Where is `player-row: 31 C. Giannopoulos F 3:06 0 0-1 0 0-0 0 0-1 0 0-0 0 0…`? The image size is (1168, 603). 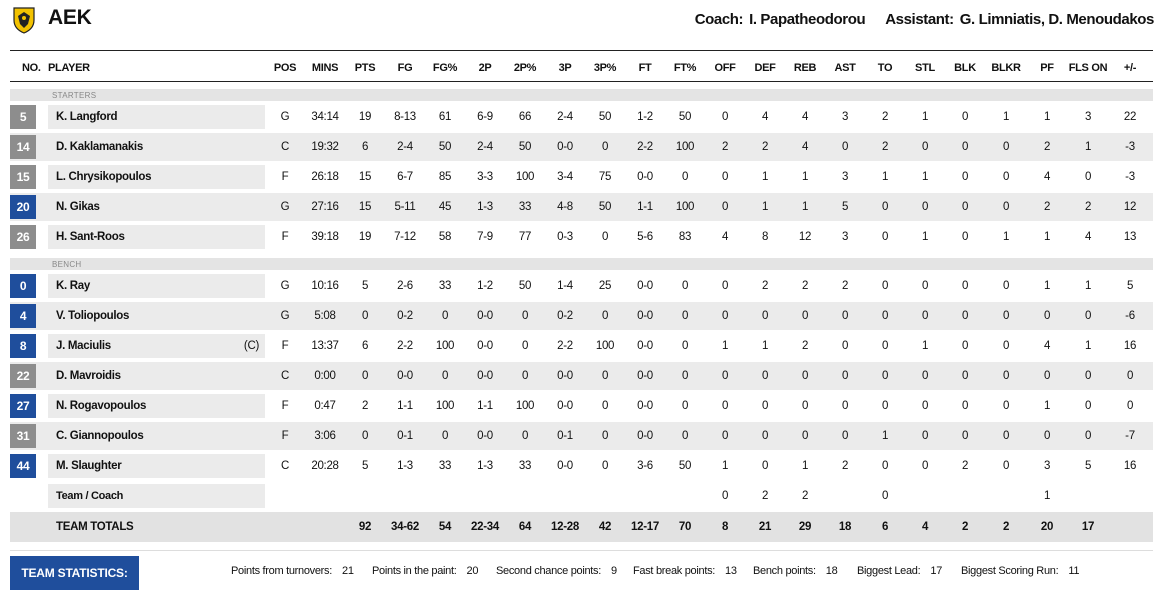
player-row: 31 C. Giannopoulos F 3:06 0 0-1 0 0-0 0 0-1 0 0-0 0 0… is located at coordinates (581, 436).